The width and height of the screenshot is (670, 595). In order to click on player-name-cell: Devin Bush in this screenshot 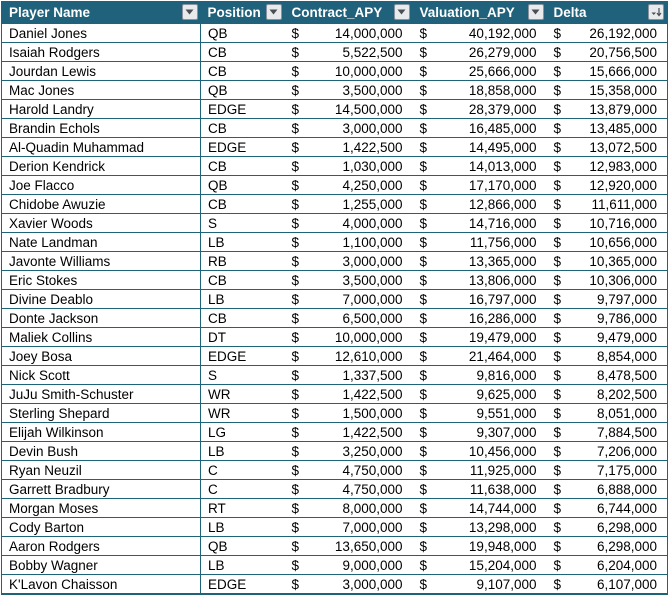, I will do `click(101, 451)`.